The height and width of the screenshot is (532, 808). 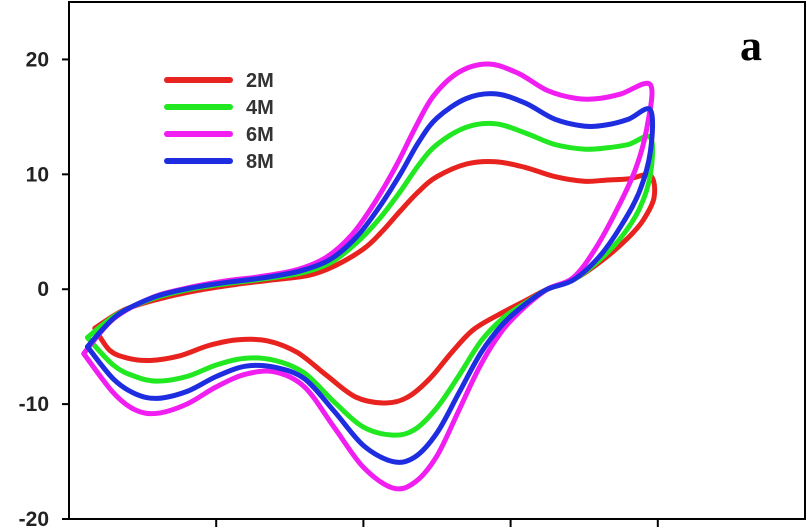 What do you see at coordinates (260, 162) in the screenshot?
I see `legend-label: 8M` at bounding box center [260, 162].